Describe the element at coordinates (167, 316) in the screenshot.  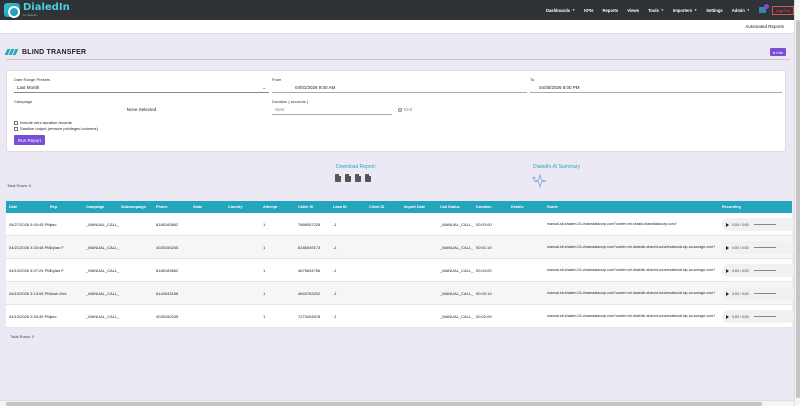
I see `cell-phone: 4025150245` at that location.